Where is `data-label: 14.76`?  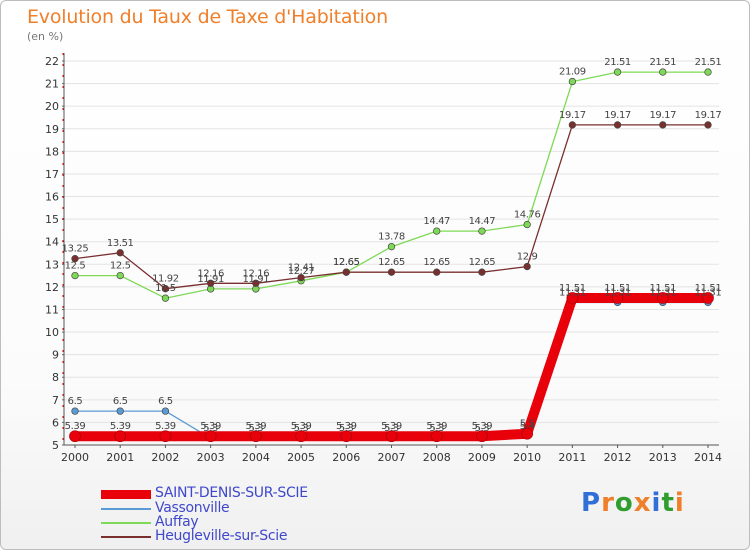
data-label: 14.76 is located at coordinates (527, 215).